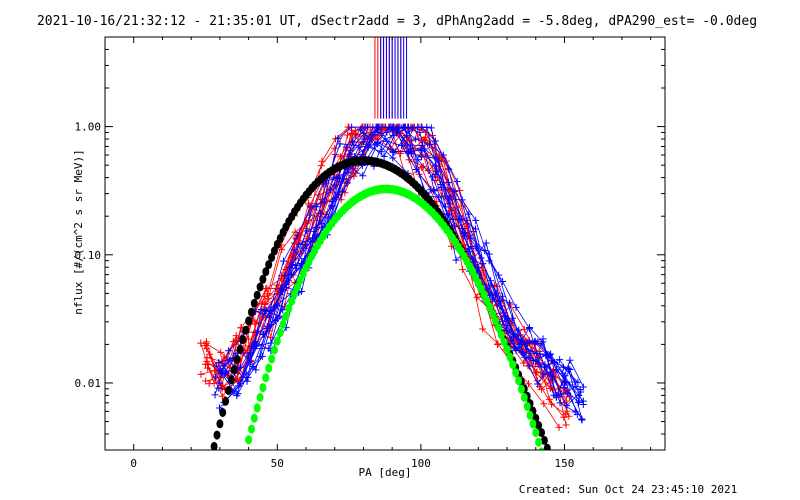 This screenshot has width=800, height=500. Describe the element at coordinates (277, 463) in the screenshot. I see `x-tick-label: 50` at that location.